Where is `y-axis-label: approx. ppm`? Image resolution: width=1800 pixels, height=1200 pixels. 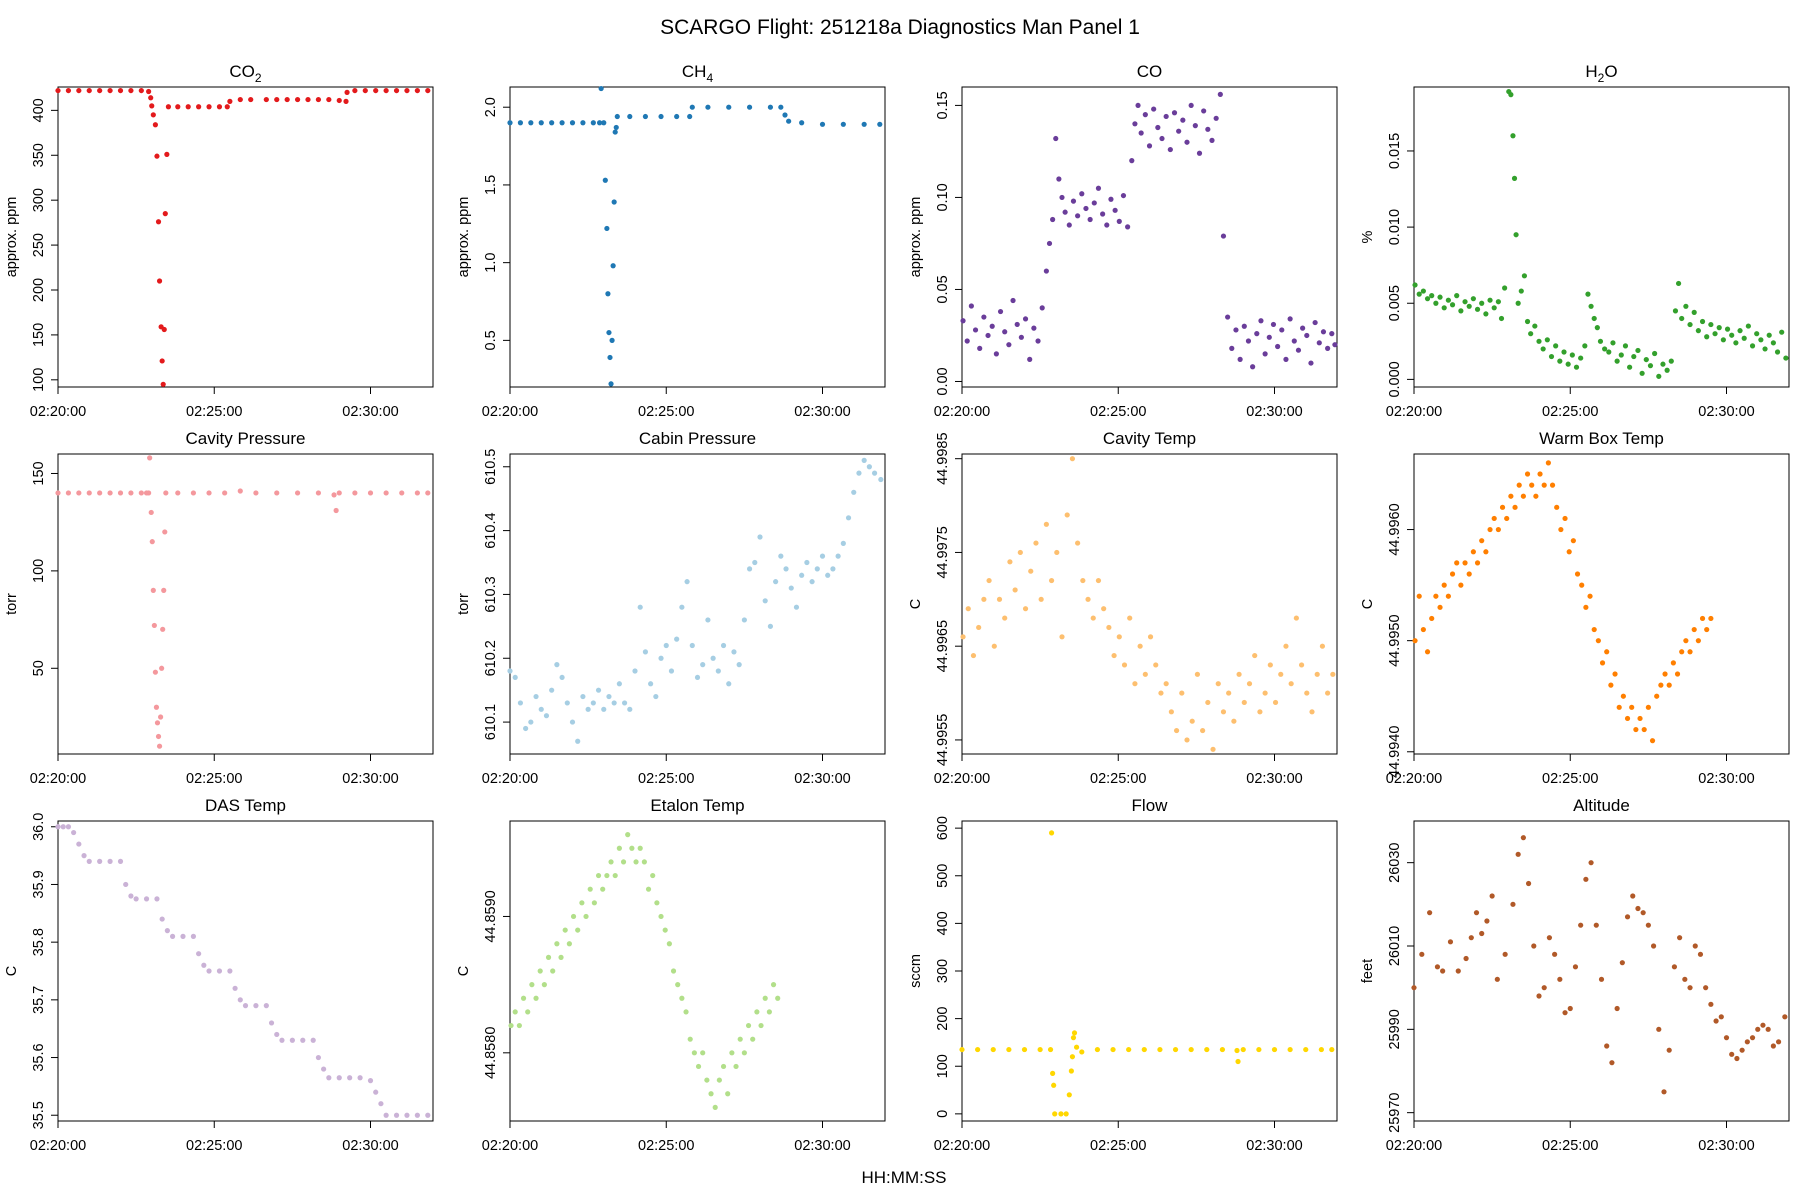 y-axis-label: approx. ppm is located at coordinates (916, 237).